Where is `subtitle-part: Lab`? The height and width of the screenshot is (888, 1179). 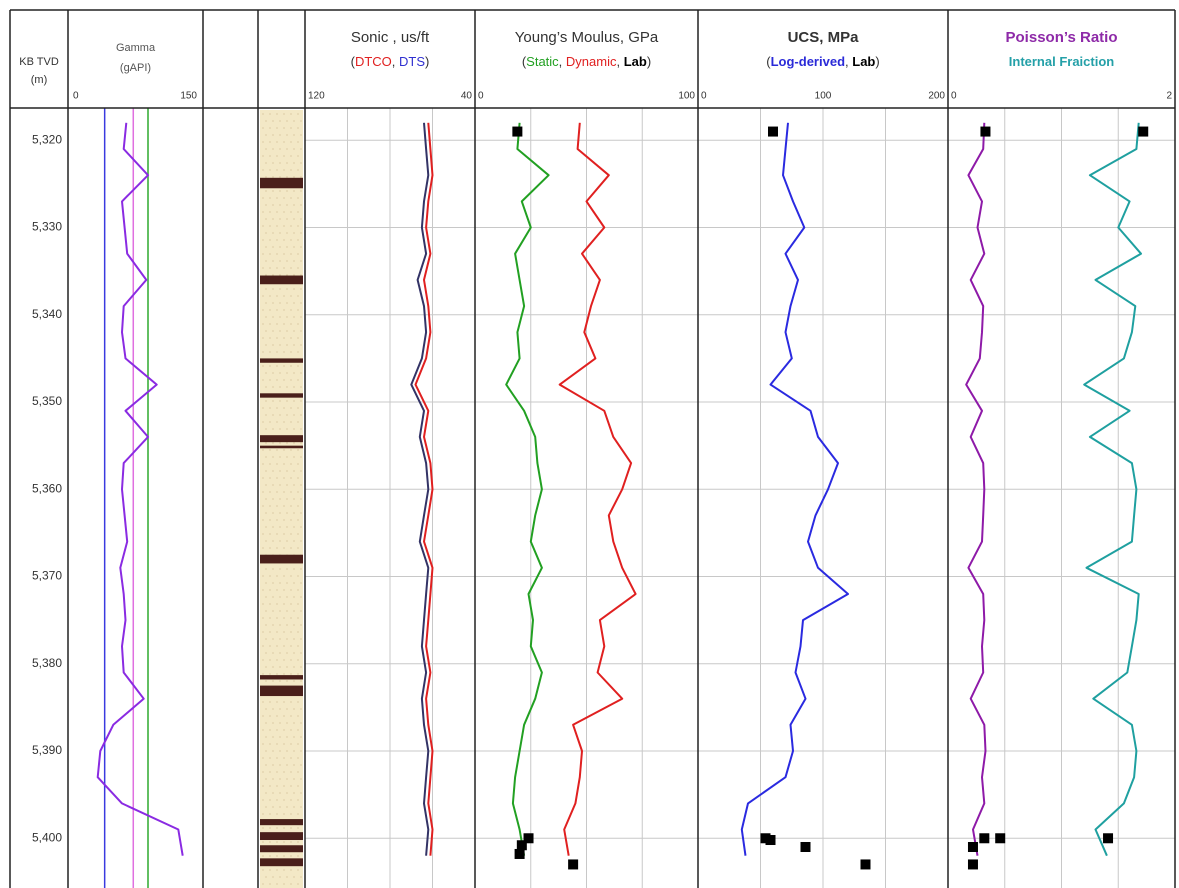 subtitle-part: Lab is located at coordinates (635, 61).